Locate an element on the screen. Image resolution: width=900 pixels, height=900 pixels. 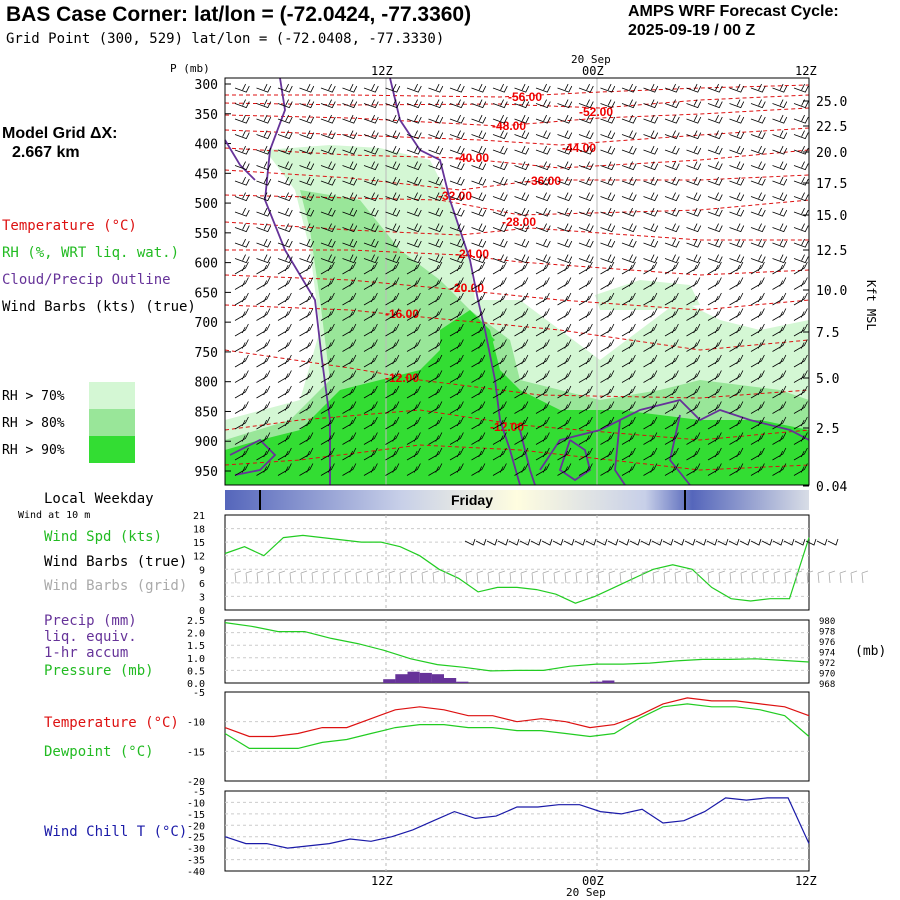
legend-rh90-swatch is located at coordinates (112, 449).